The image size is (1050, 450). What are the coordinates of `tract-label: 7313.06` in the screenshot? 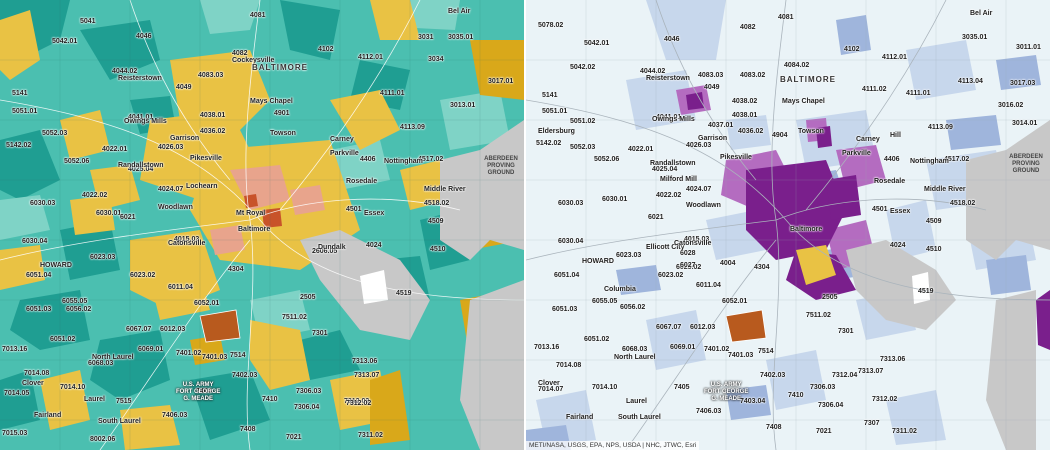 It's located at (893, 359).